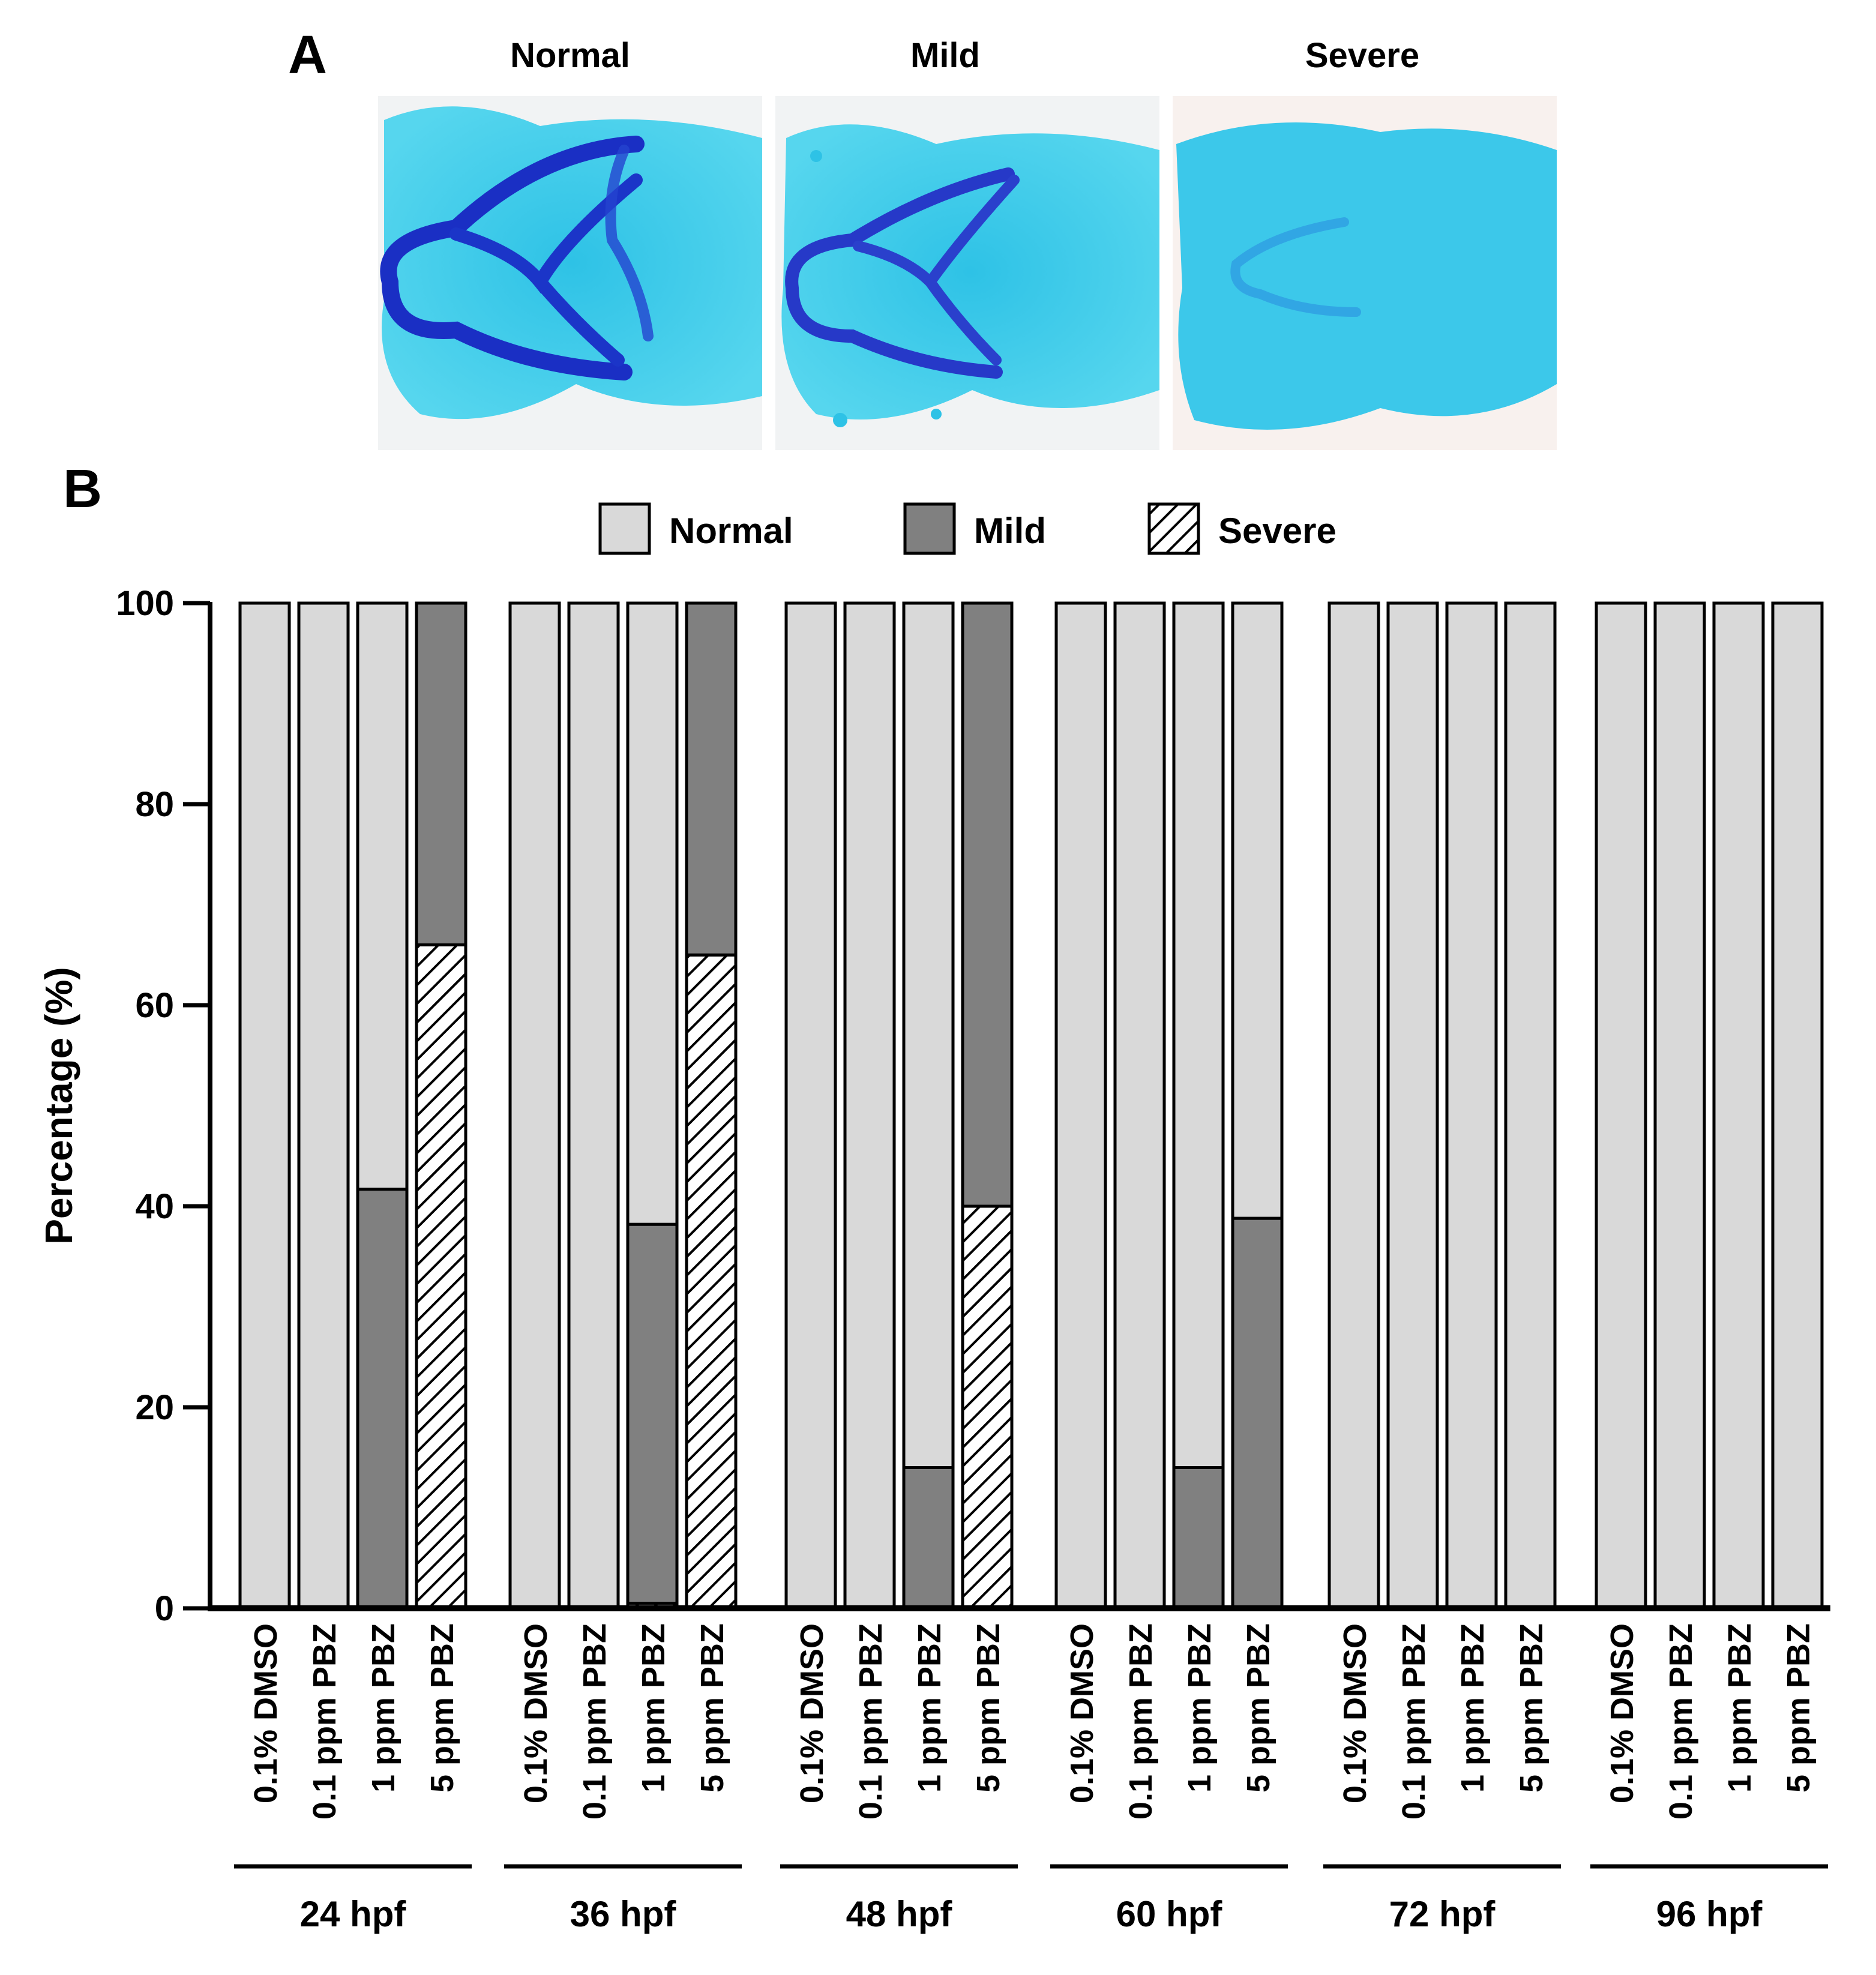 This screenshot has height=1975, width=1876. What do you see at coordinates (1442, 1914) in the screenshot?
I see `group-label: 72 hpf` at bounding box center [1442, 1914].